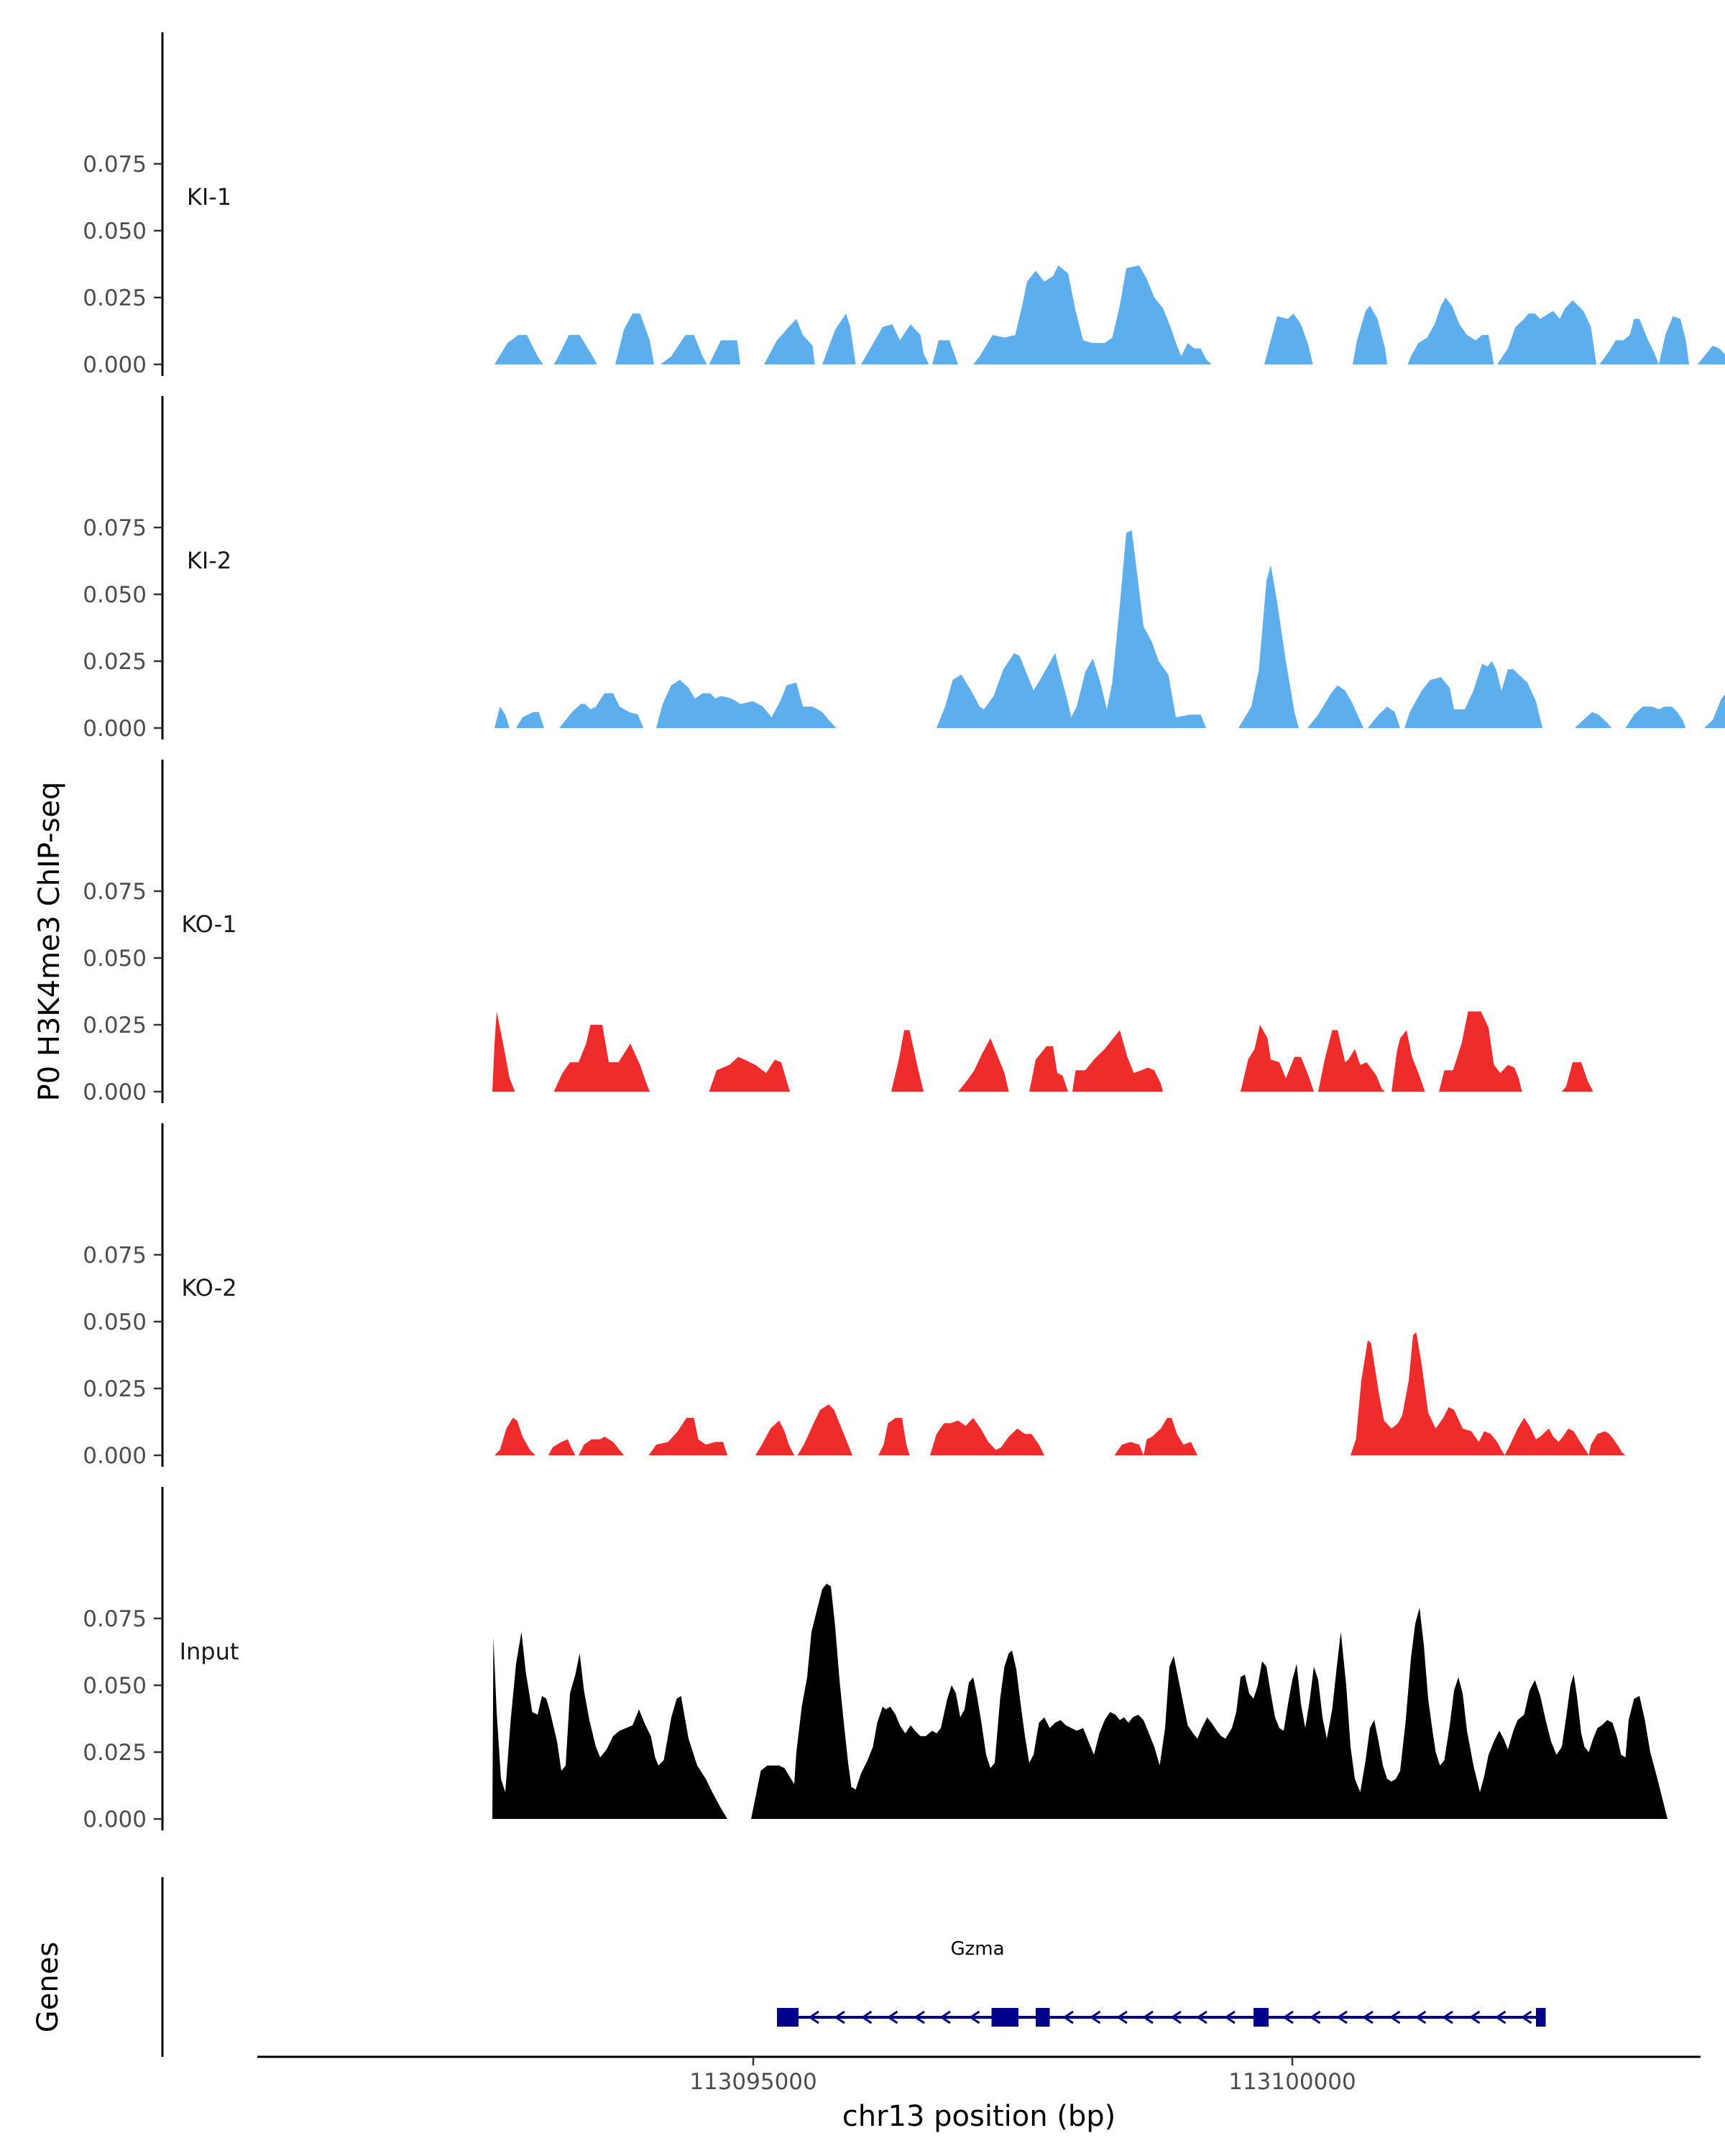 Image resolution: width=1725 pixels, height=2156 pixels. What do you see at coordinates (209, 560) in the screenshot?
I see `track-label: KI-2` at bounding box center [209, 560].